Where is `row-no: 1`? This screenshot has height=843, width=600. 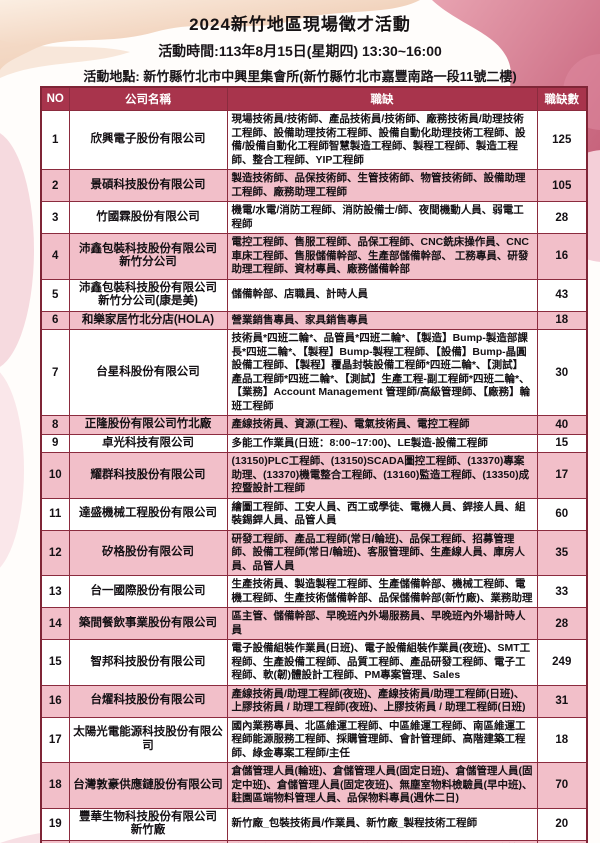
row-no: 1 is located at coordinates (55, 140).